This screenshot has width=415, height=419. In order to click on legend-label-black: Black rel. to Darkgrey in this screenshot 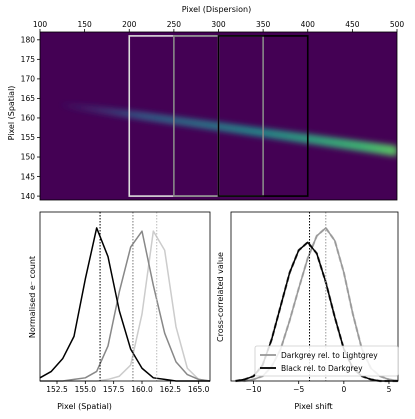, I will do `click(322, 368)`.